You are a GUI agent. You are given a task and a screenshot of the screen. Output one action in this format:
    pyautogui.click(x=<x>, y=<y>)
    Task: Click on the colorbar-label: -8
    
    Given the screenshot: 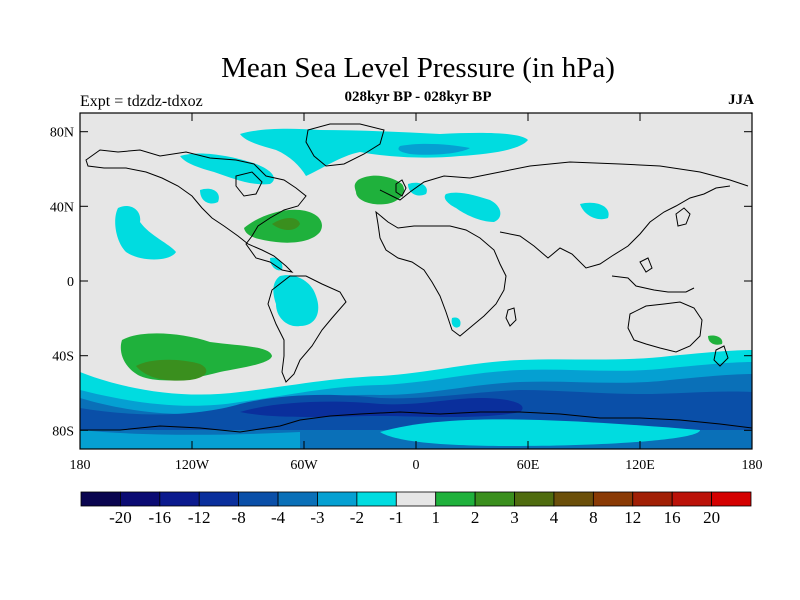 What is the action you would take?
    pyautogui.click(x=239, y=517)
    